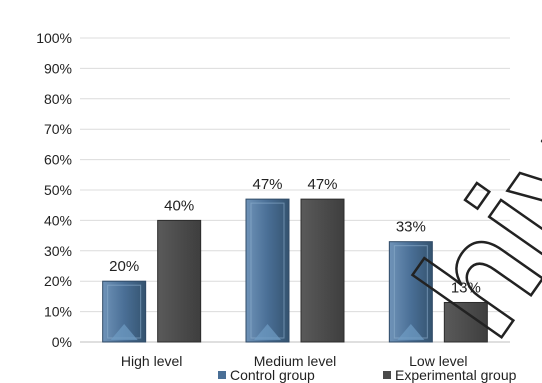 The width and height of the screenshot is (542, 383). What do you see at coordinates (58, 68) in the screenshot?
I see `y-tick-label: 90%` at bounding box center [58, 68].